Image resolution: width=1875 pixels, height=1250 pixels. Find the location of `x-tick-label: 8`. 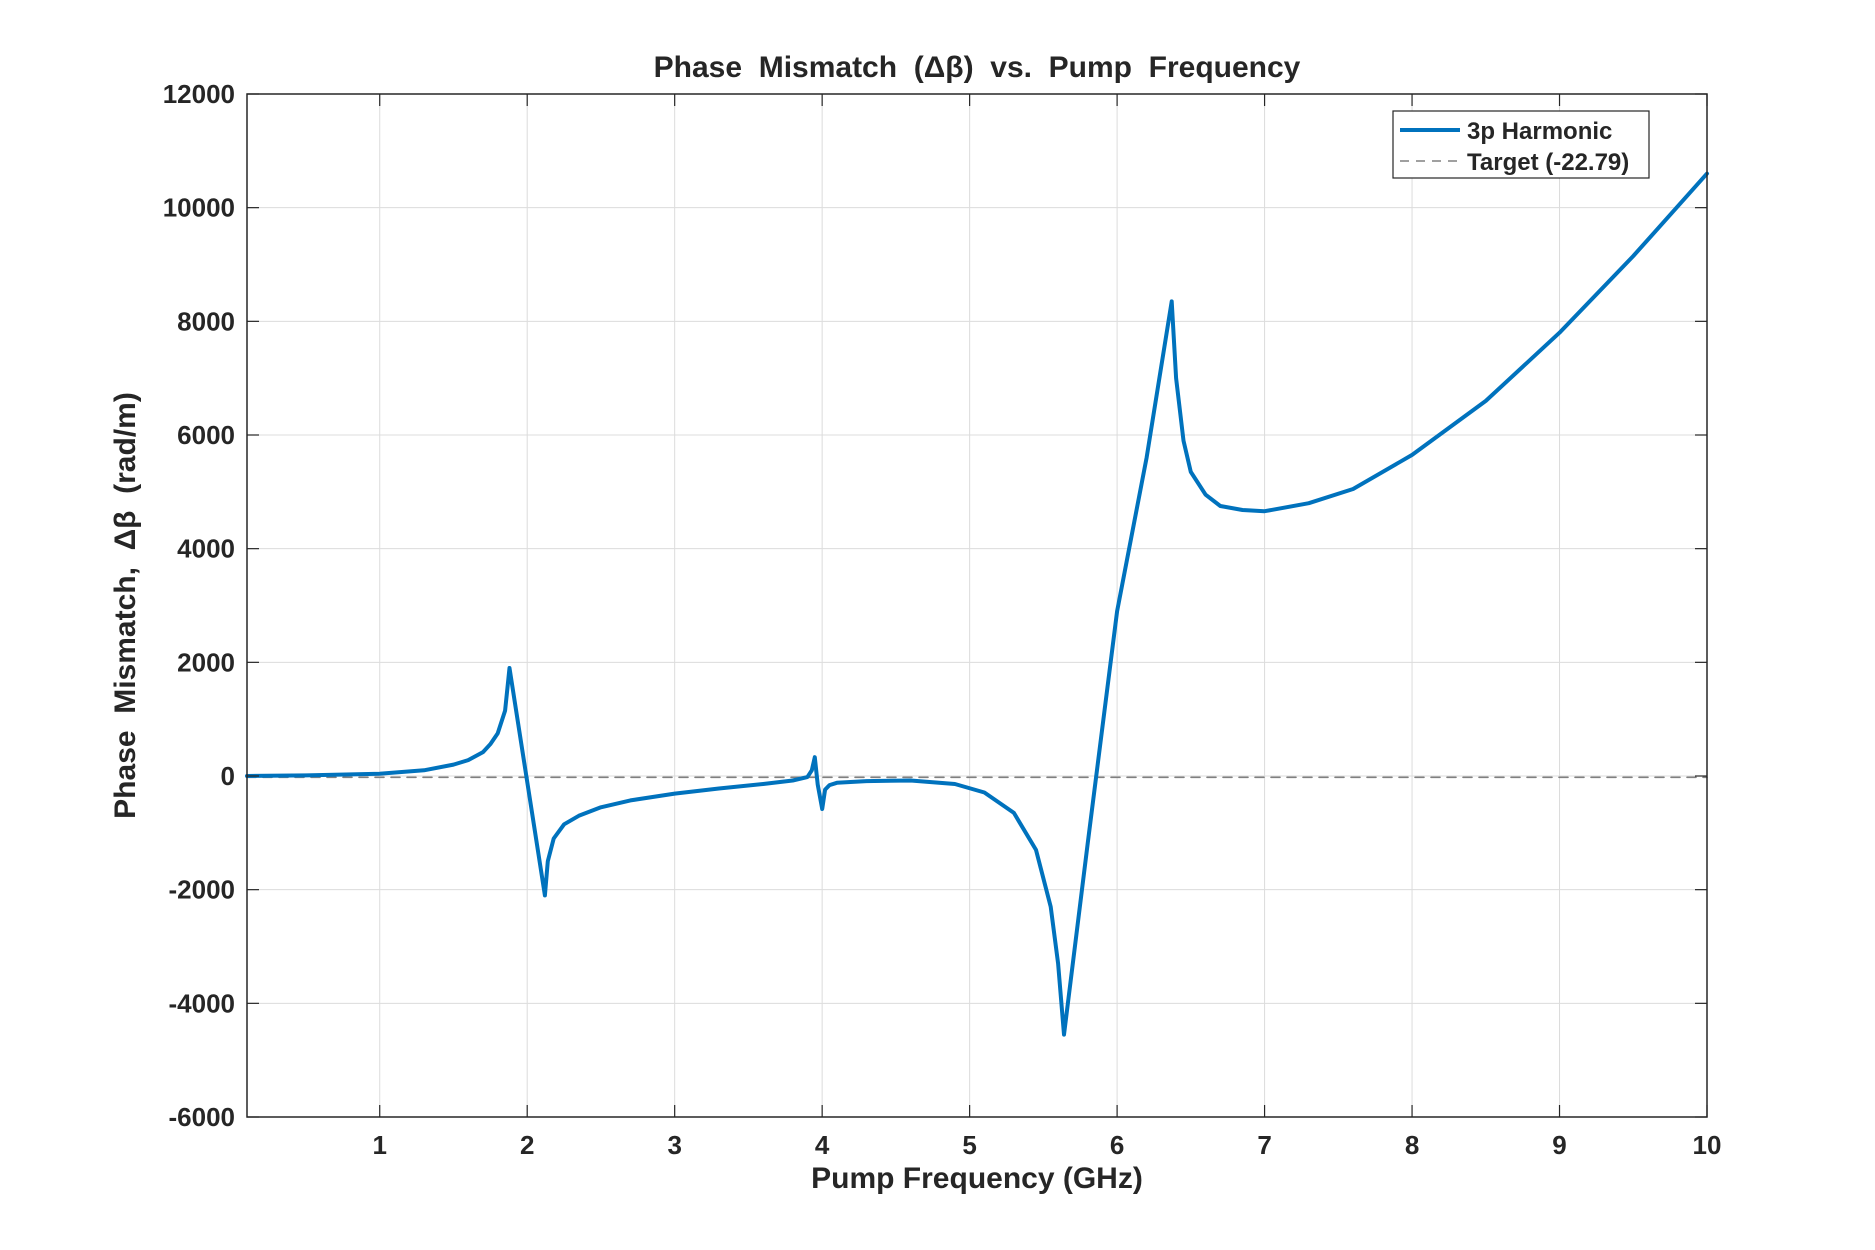

x-tick-label: 8 is located at coordinates (1412, 1145).